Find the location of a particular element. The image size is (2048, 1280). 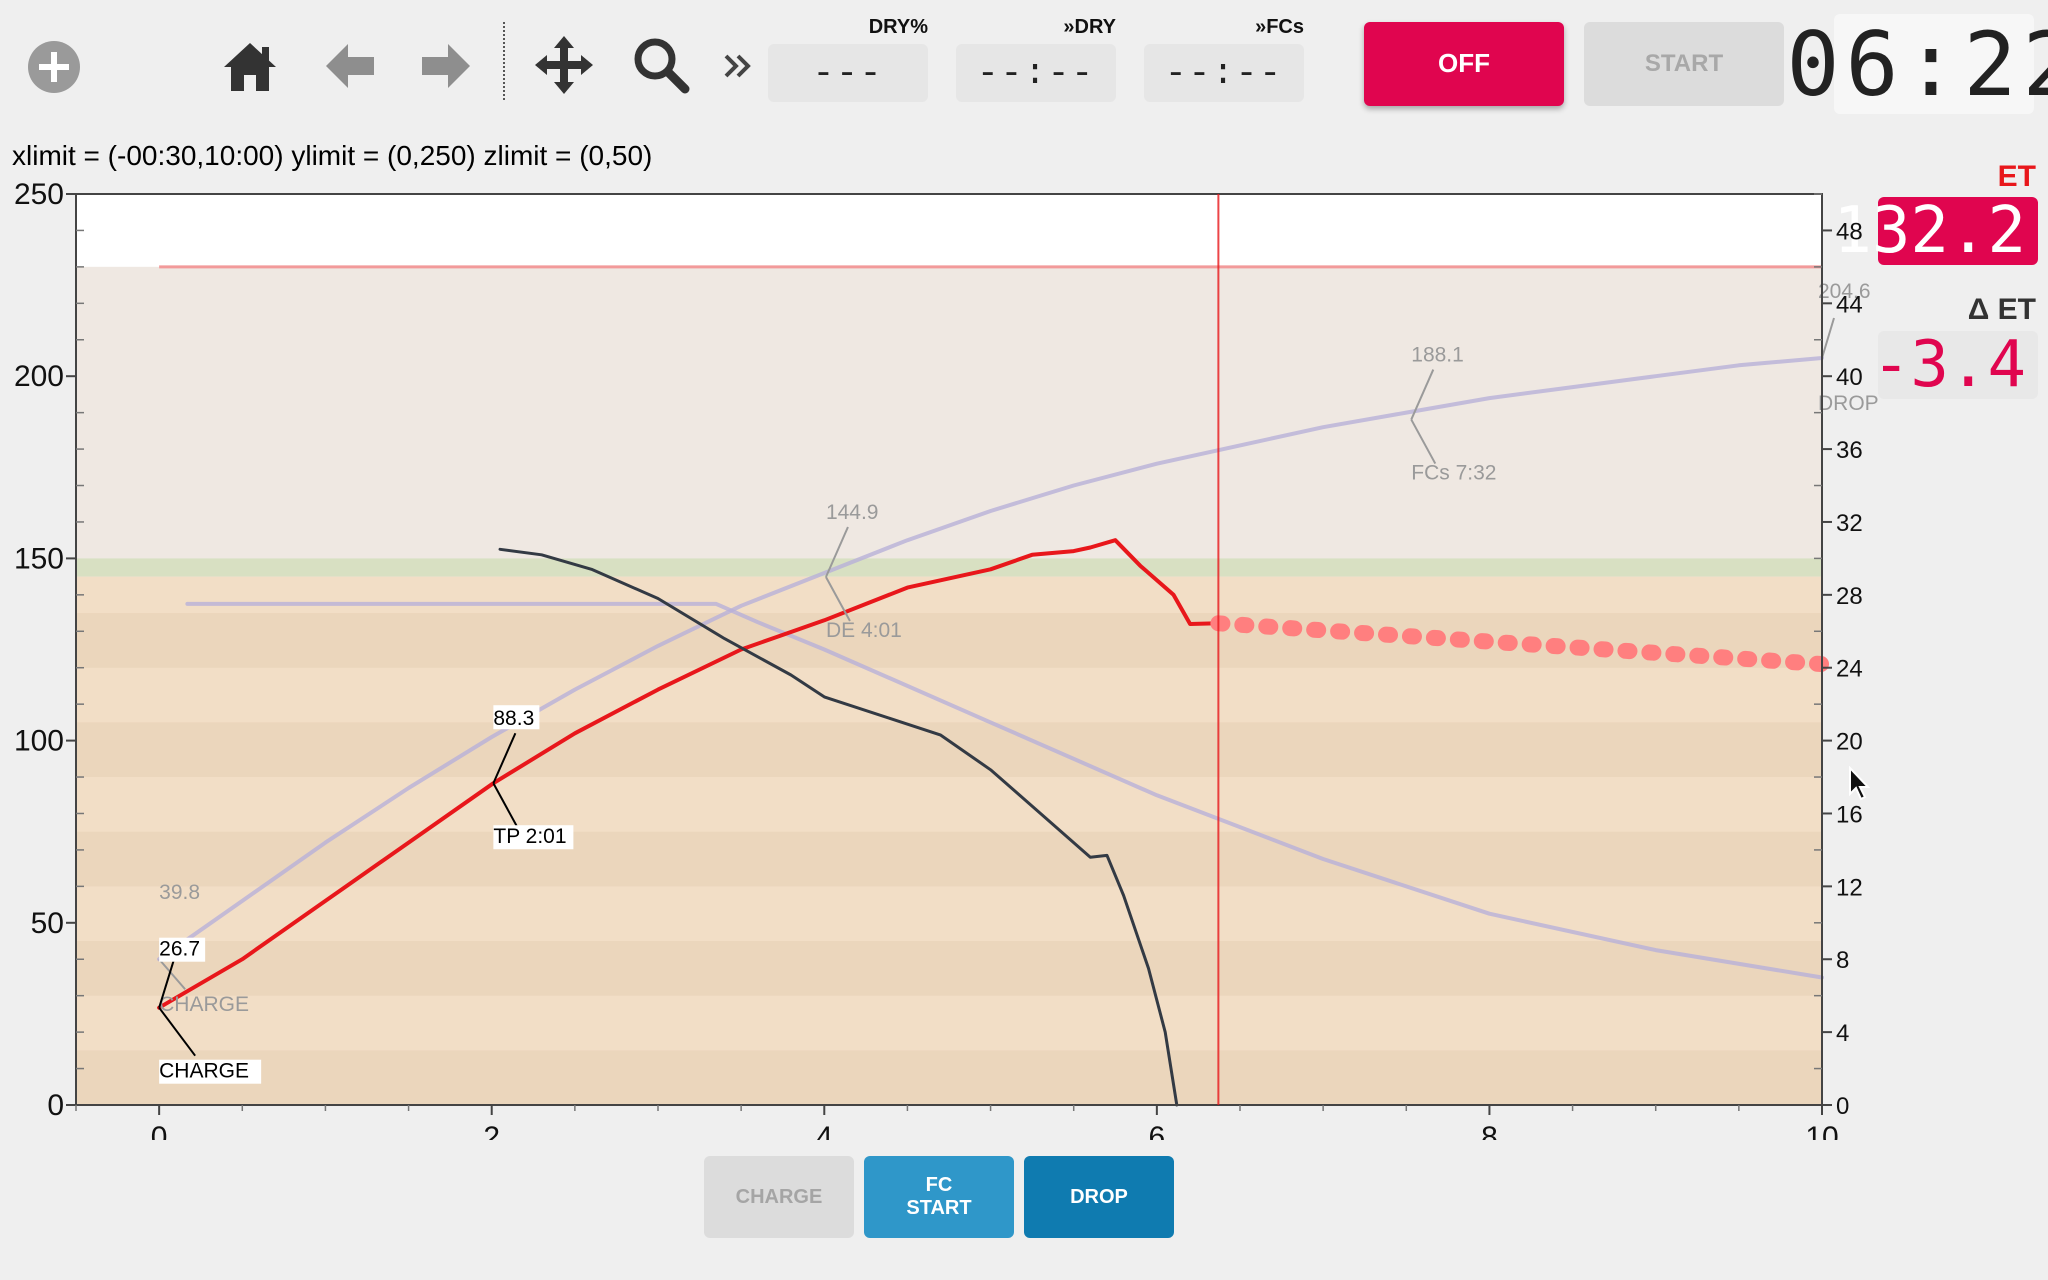

z-tick-label: 0 is located at coordinates (1842, 1106).